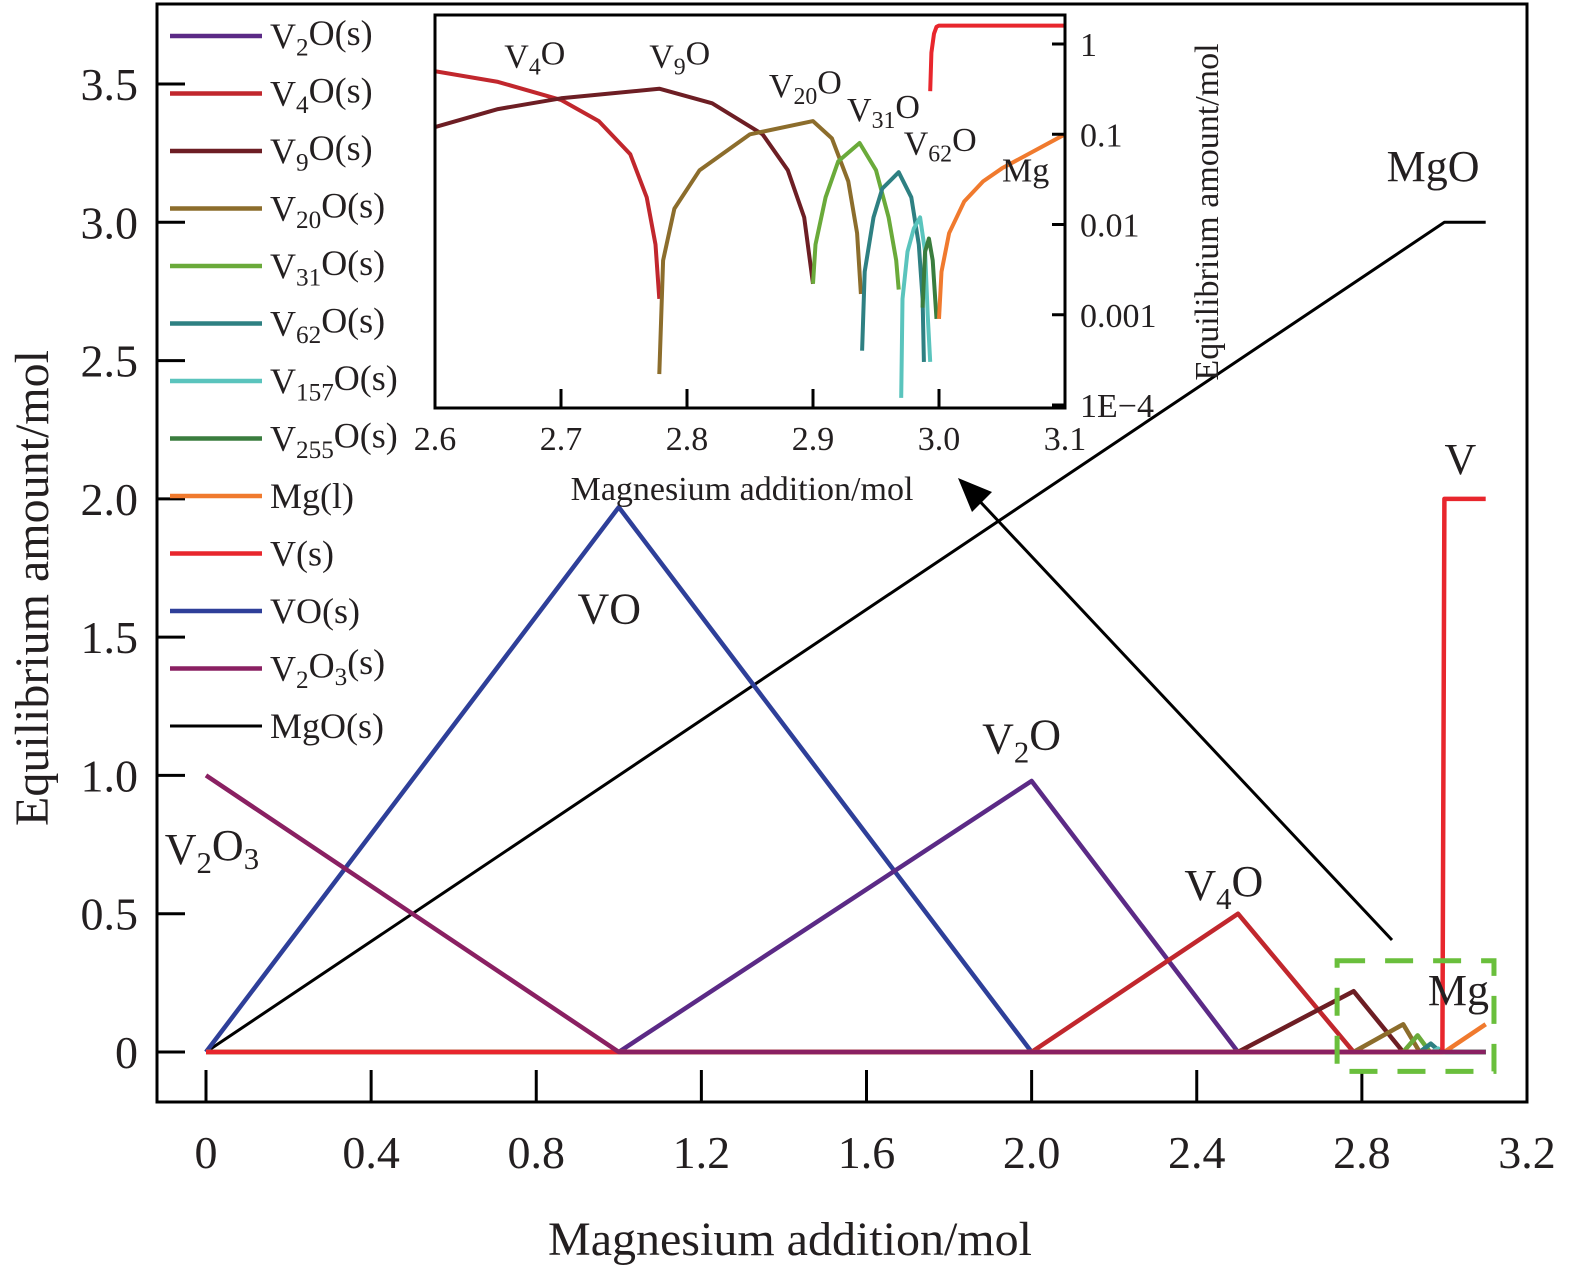  I want to click on legend-label: V20O(s), so click(327, 209).